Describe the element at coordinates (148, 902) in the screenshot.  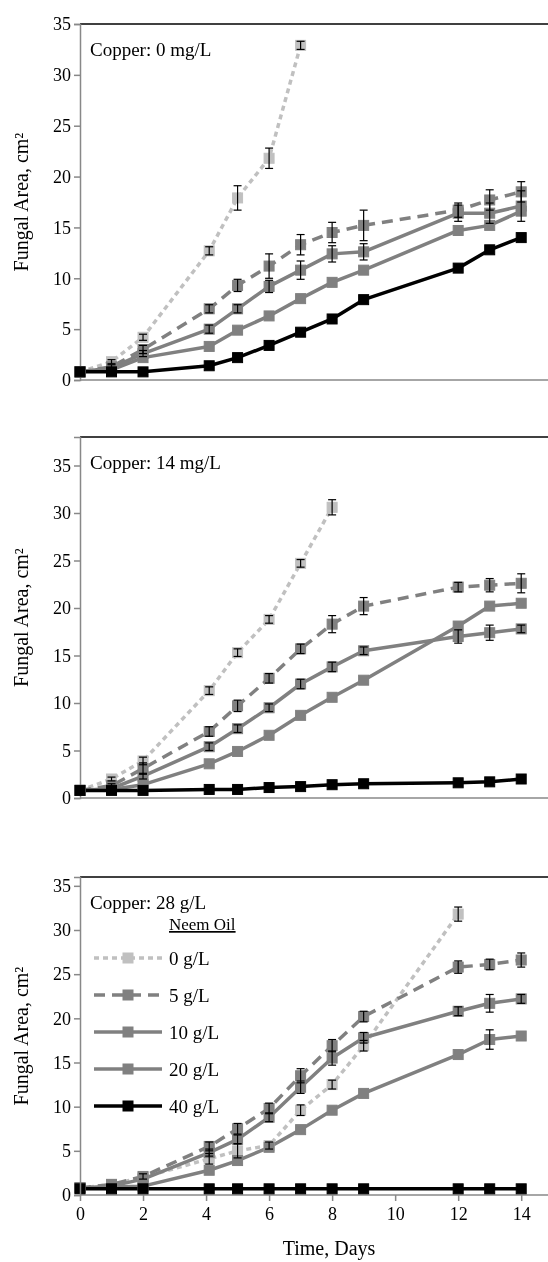
I see `annotation: Copper: 28 g/L` at that location.